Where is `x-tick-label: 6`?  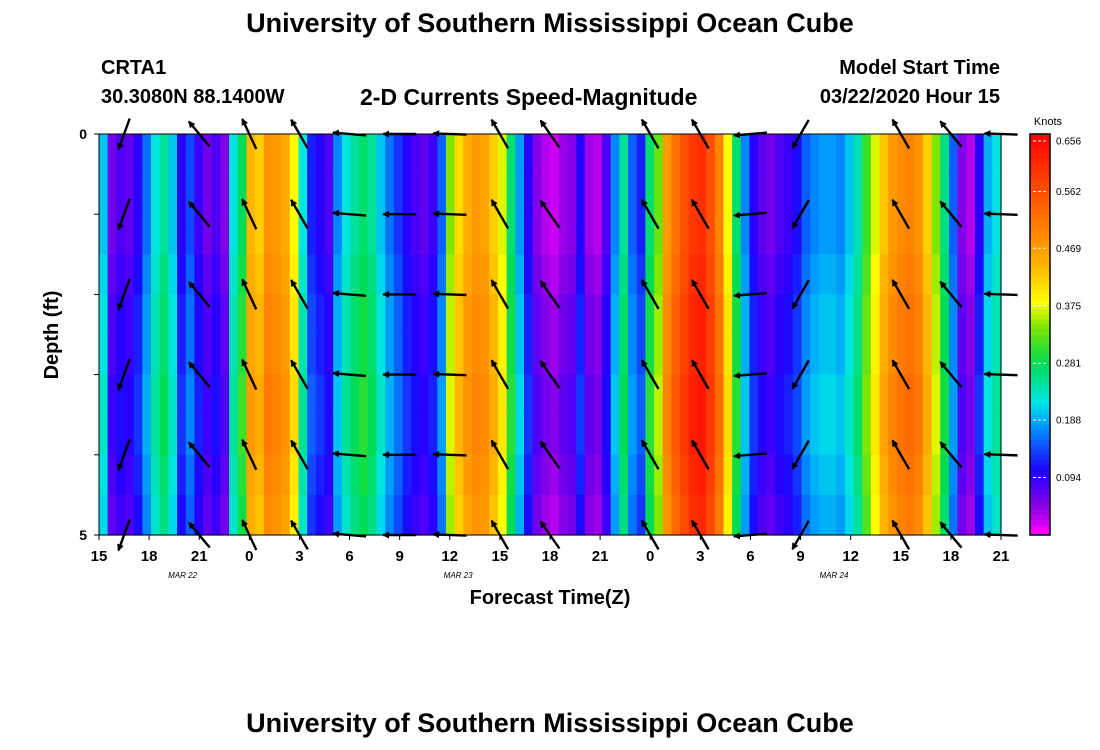
x-tick-label: 6 is located at coordinates (750, 556).